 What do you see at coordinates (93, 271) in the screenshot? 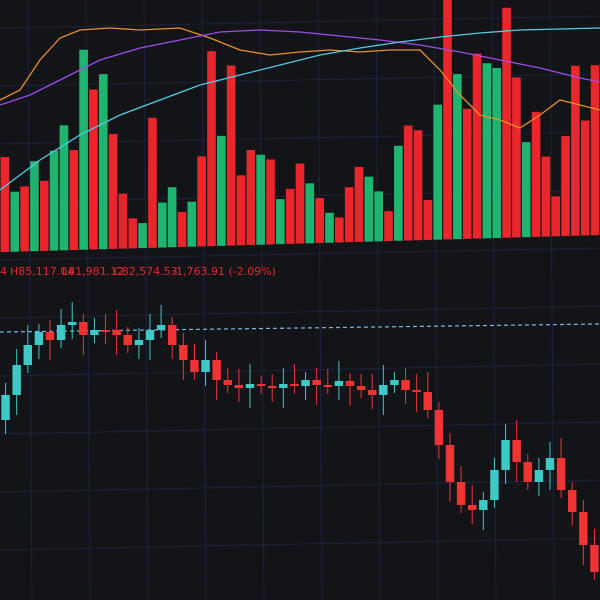
I see `low-value: L81,981.12` at bounding box center [93, 271].